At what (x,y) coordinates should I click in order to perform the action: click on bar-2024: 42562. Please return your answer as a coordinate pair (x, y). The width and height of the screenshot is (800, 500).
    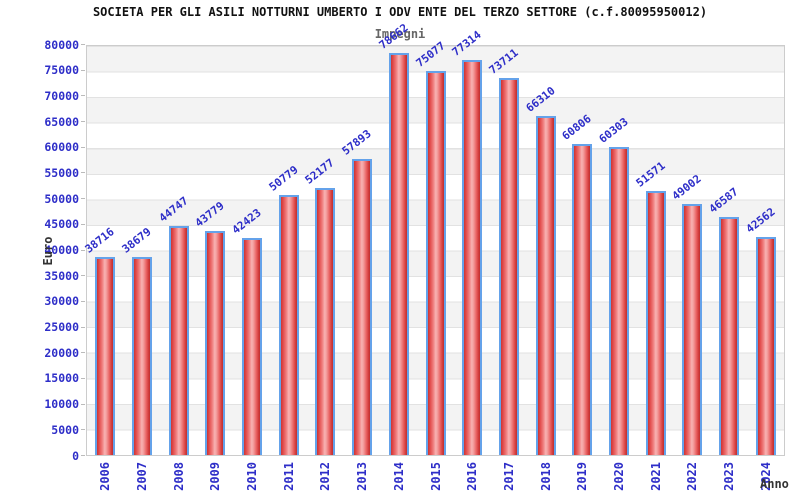
    Looking at the image, I should click on (760, 330).